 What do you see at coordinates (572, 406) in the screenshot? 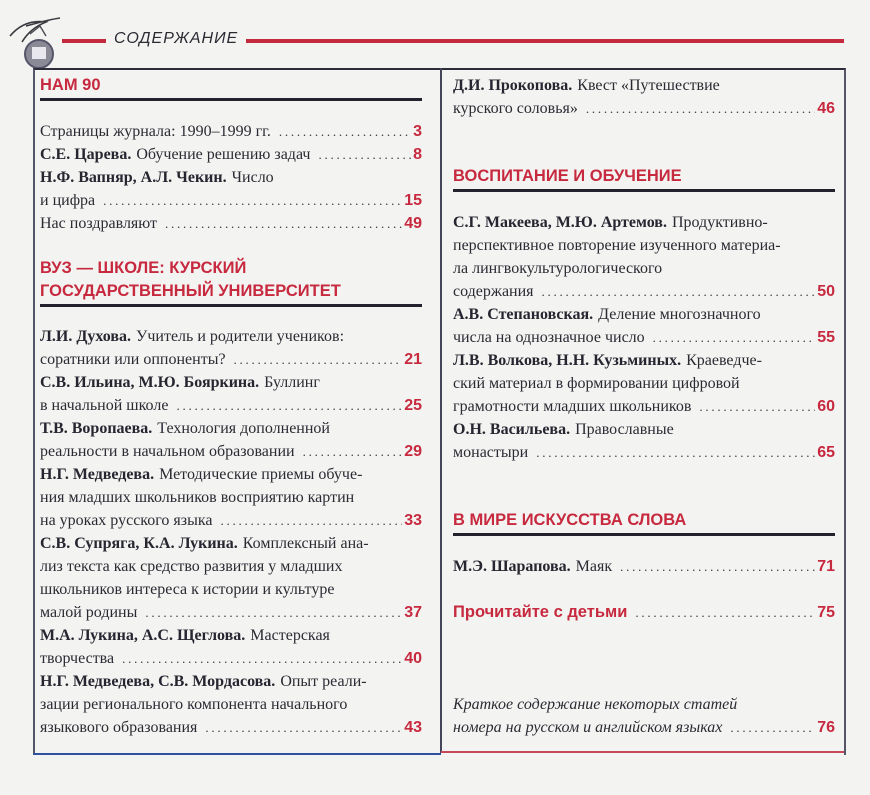
I see `entry-title: грамотности младших школьников` at bounding box center [572, 406].